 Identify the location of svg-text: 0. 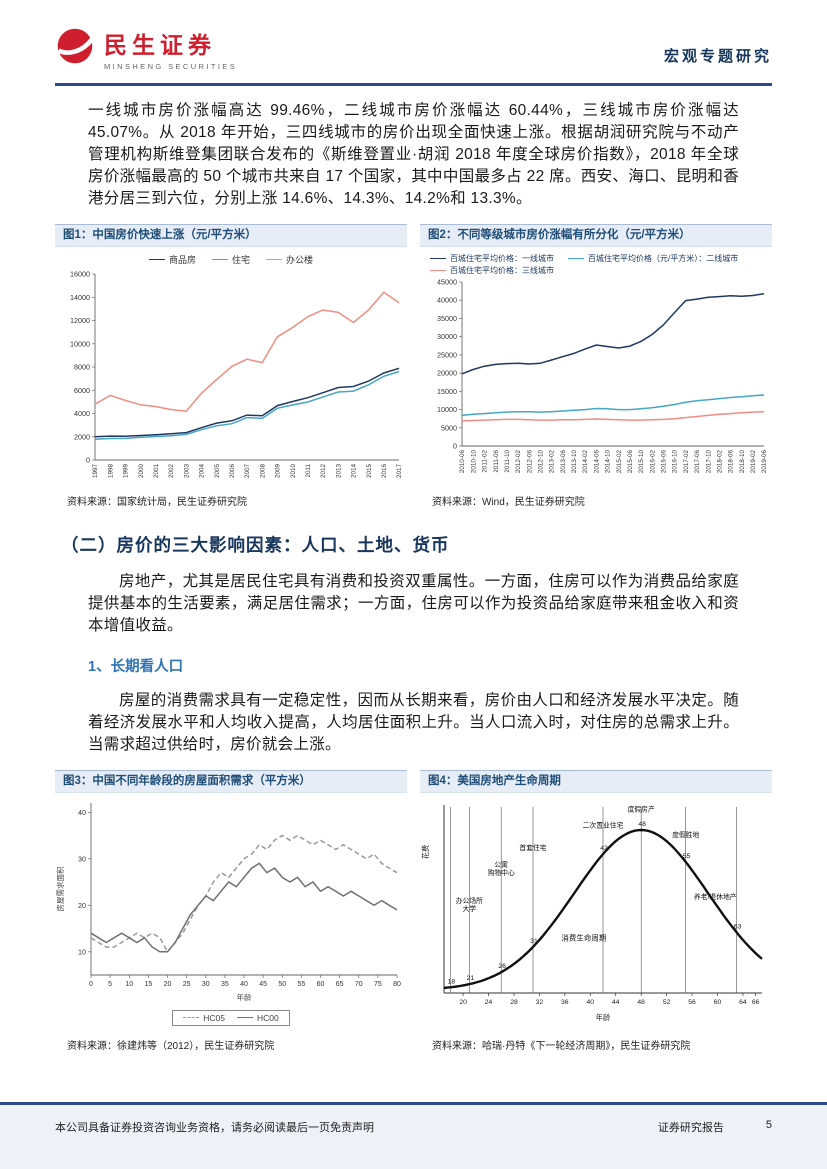
(88, 460).